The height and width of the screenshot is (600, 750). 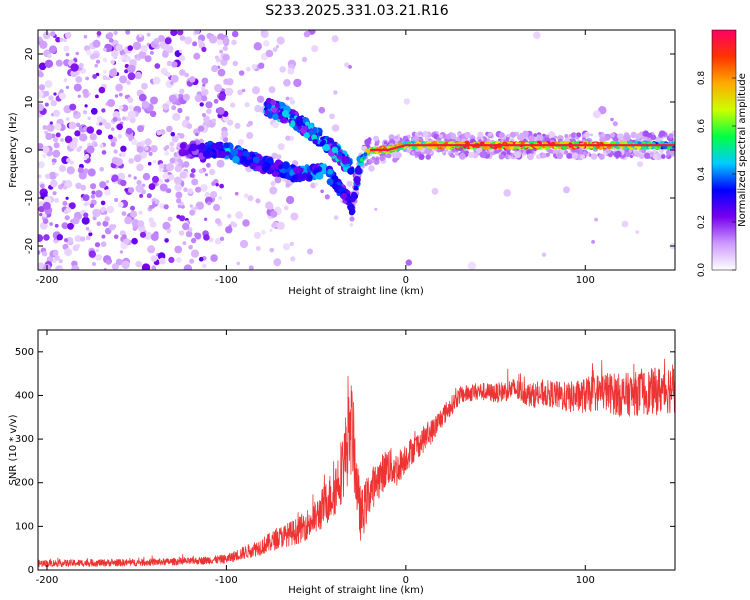 What do you see at coordinates (702, 222) in the screenshot?
I see `colorbar-tick-label: 0.2` at bounding box center [702, 222].